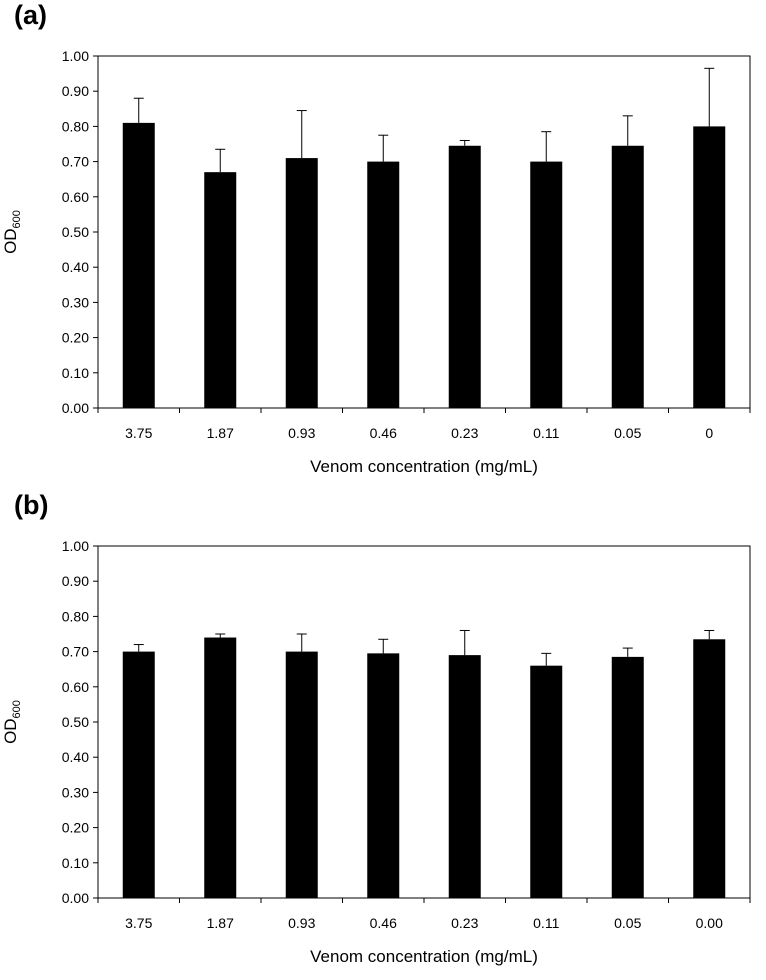 Image resolution: width=766 pixels, height=980 pixels. Describe the element at coordinates (30, 15) in the screenshot. I see `panel-label: (a)` at that location.